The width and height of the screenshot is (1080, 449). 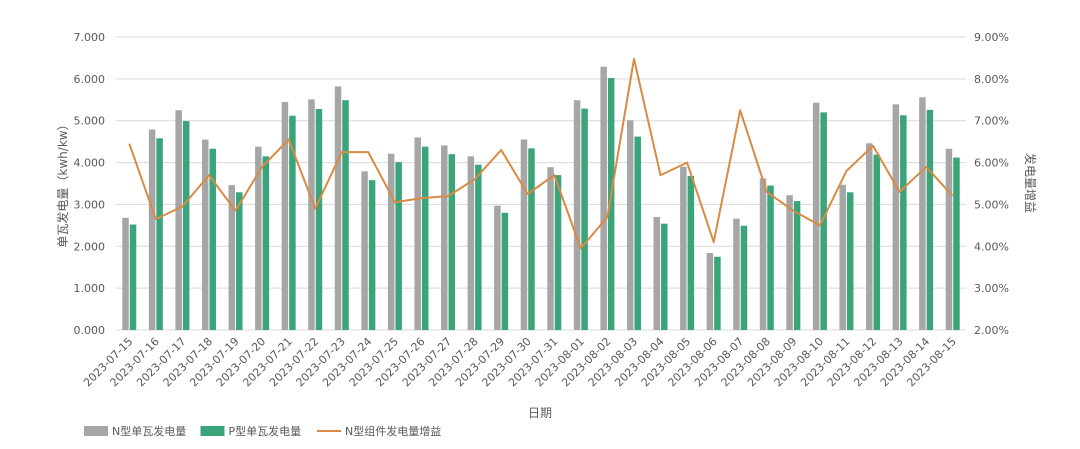 I want to click on legend-label: N型组件发电量增益, so click(x=393, y=431).